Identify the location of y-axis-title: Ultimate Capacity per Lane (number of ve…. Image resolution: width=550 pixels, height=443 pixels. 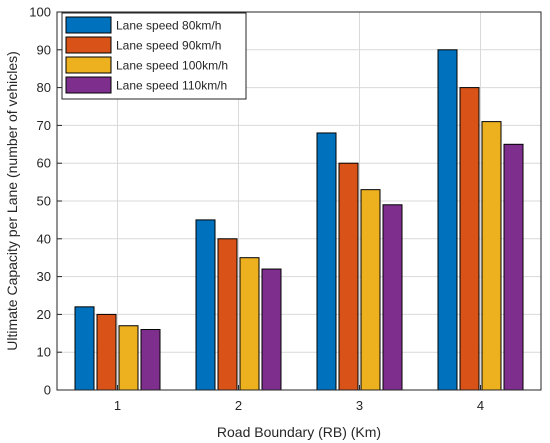
(12, 201).